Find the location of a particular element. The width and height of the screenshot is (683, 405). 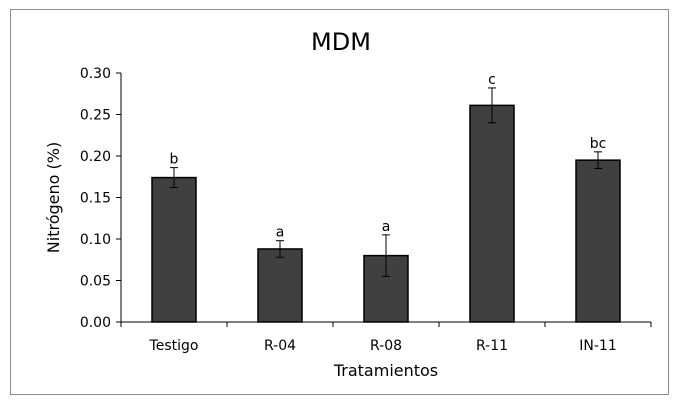

x-tick-label: R-08 is located at coordinates (386, 346).